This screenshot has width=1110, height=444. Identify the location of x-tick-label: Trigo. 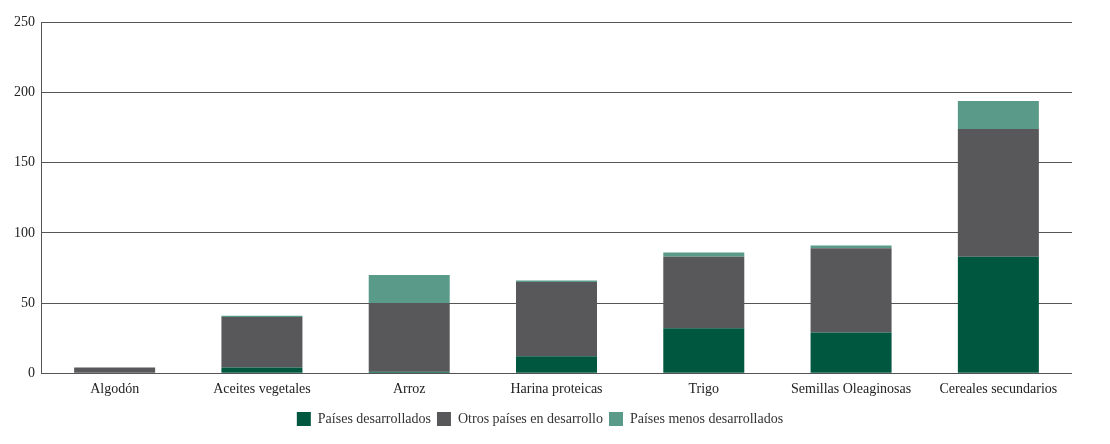
(704, 389).